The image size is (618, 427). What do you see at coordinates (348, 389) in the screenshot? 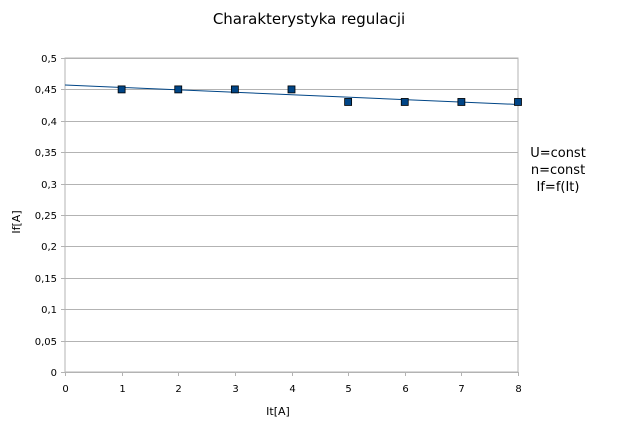
I see `x-tick-label: 5` at bounding box center [348, 389].